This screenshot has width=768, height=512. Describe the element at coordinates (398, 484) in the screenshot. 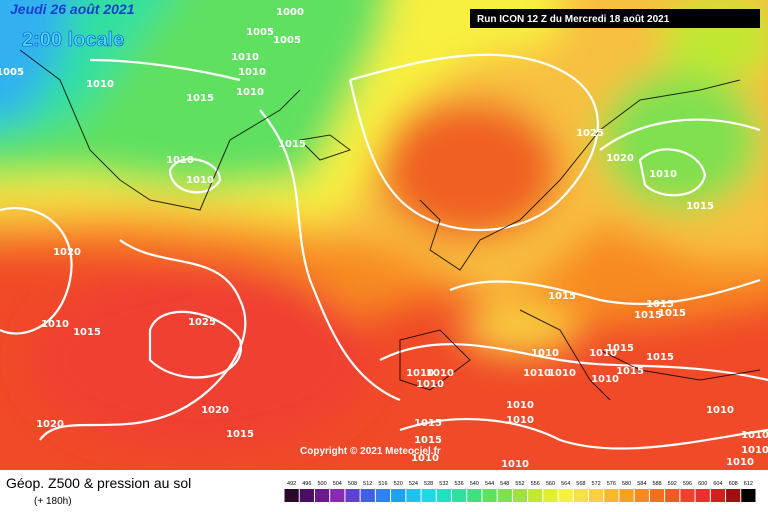

I see `scale-label: 520` at that location.